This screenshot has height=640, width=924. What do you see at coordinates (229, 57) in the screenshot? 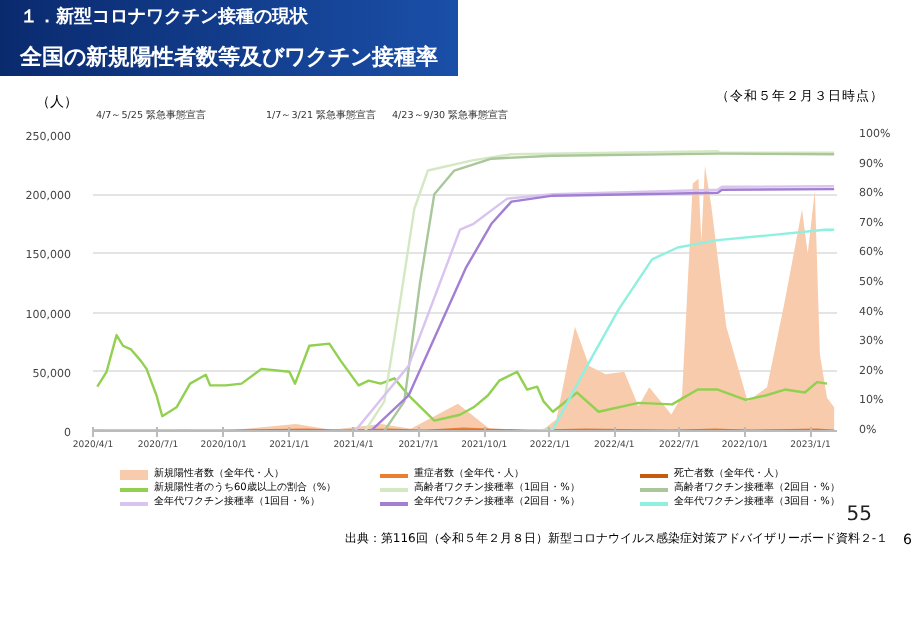
I see `chart-subtitle: 全国の新規陽性者数等及びワクチン接種率` at bounding box center [229, 57].